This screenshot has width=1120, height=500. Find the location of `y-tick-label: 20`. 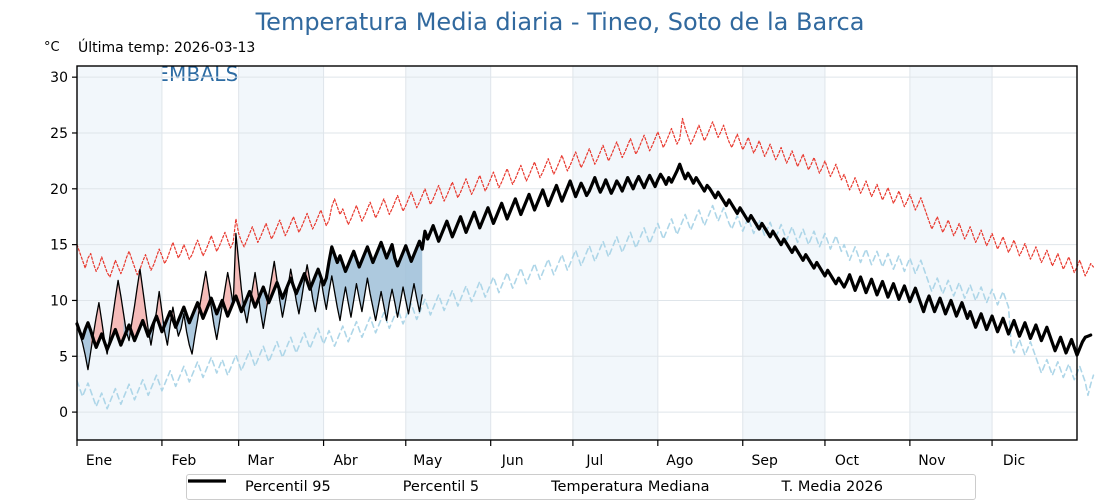

y-tick-label: 20 is located at coordinates (59, 190).